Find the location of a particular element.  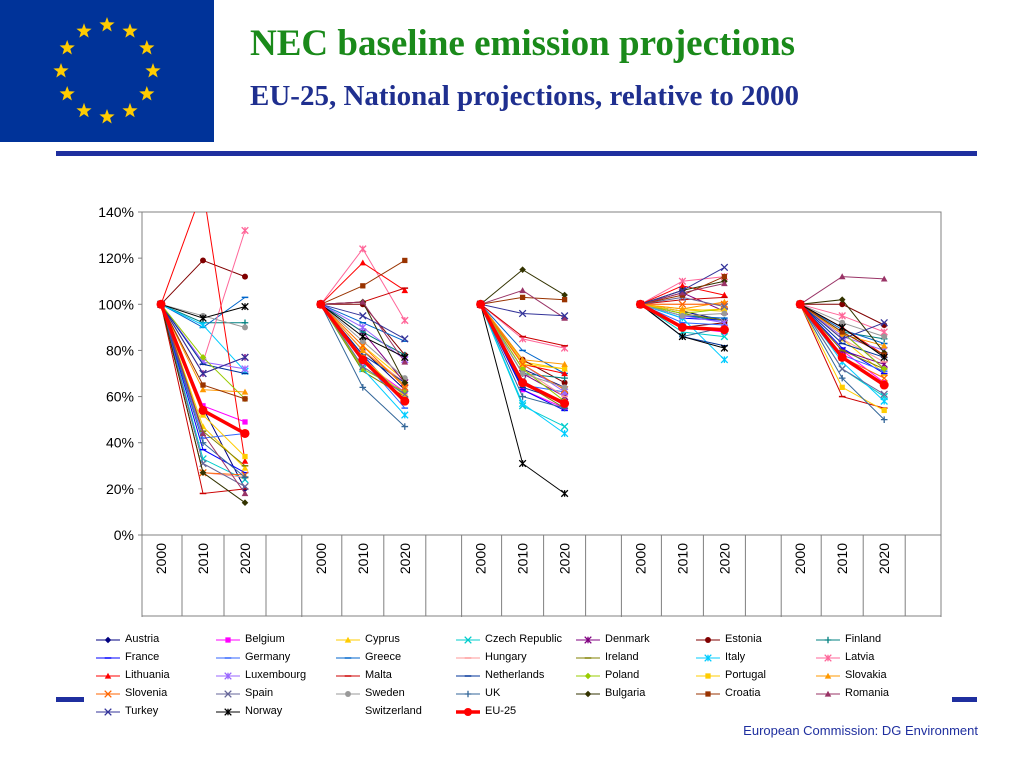

legend-item-slovakia: Slovakia is located at coordinates (866, 676).